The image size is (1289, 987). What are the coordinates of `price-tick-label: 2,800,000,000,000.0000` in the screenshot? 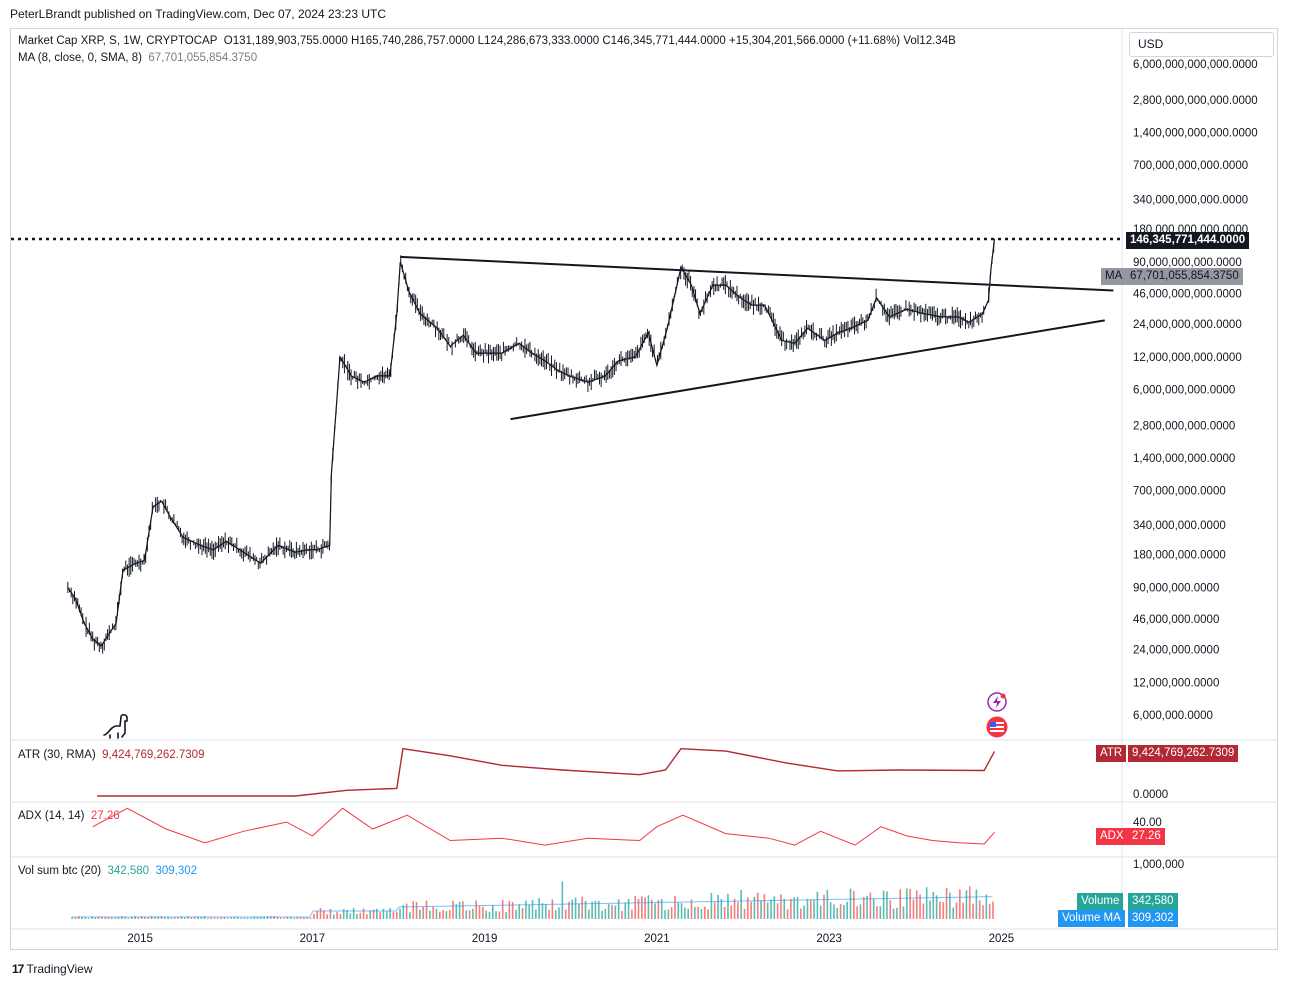 It's located at (1195, 101).